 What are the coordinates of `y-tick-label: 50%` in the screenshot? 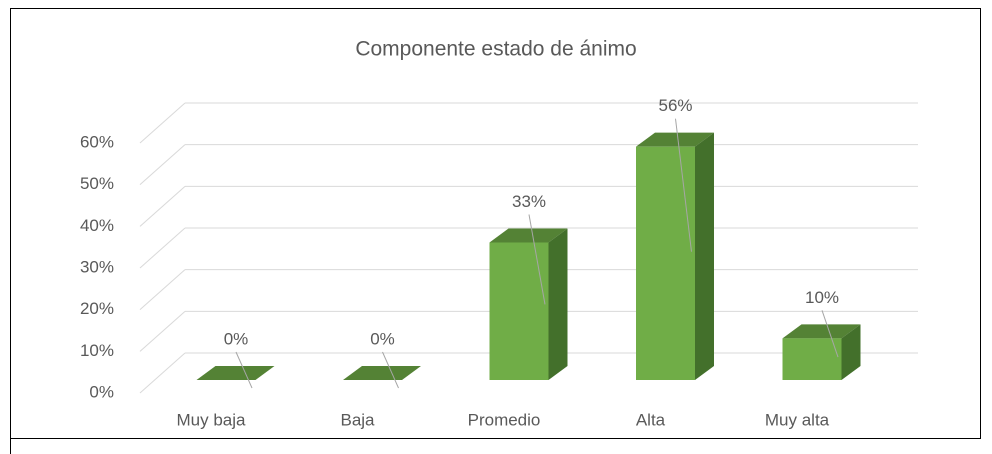 It's located at (97, 183).